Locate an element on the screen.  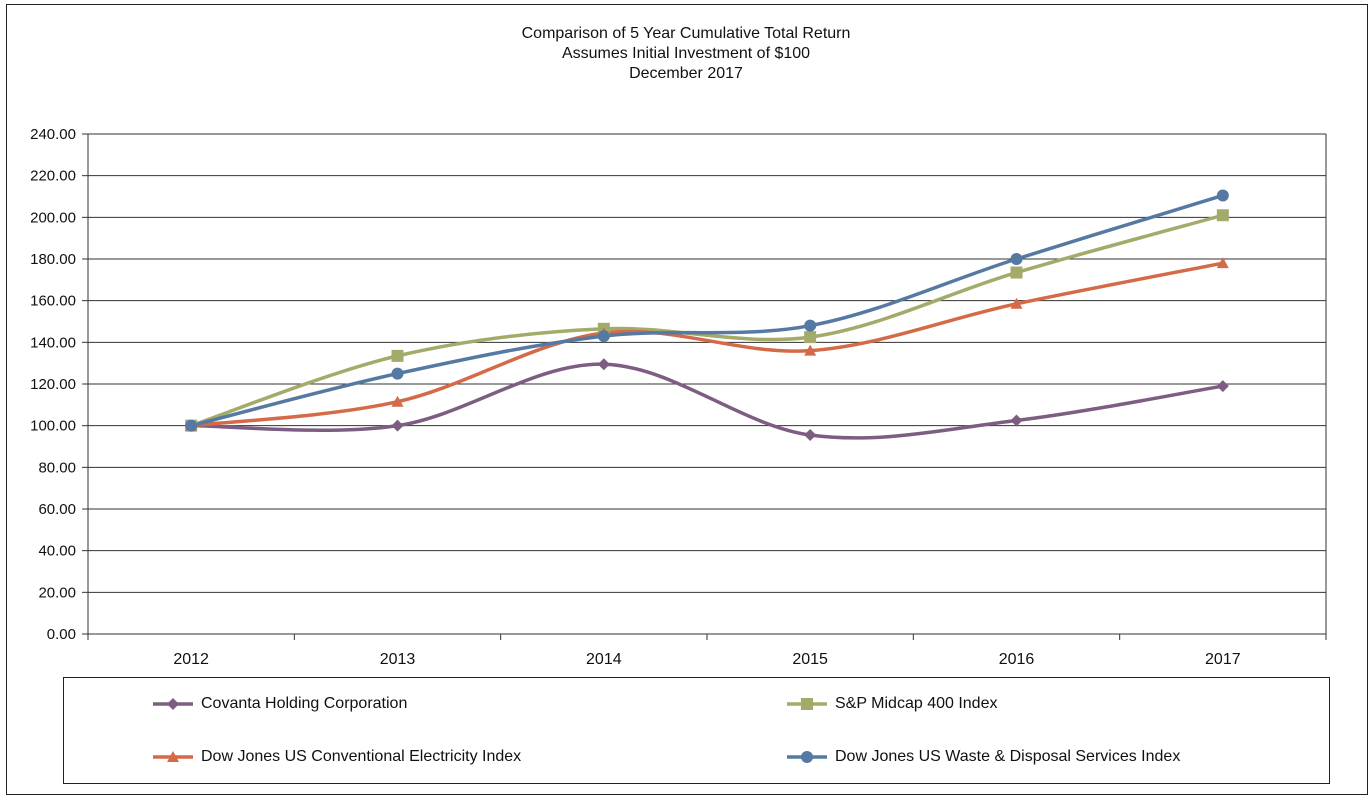
x-tick-label: 2017 is located at coordinates (1223, 659).